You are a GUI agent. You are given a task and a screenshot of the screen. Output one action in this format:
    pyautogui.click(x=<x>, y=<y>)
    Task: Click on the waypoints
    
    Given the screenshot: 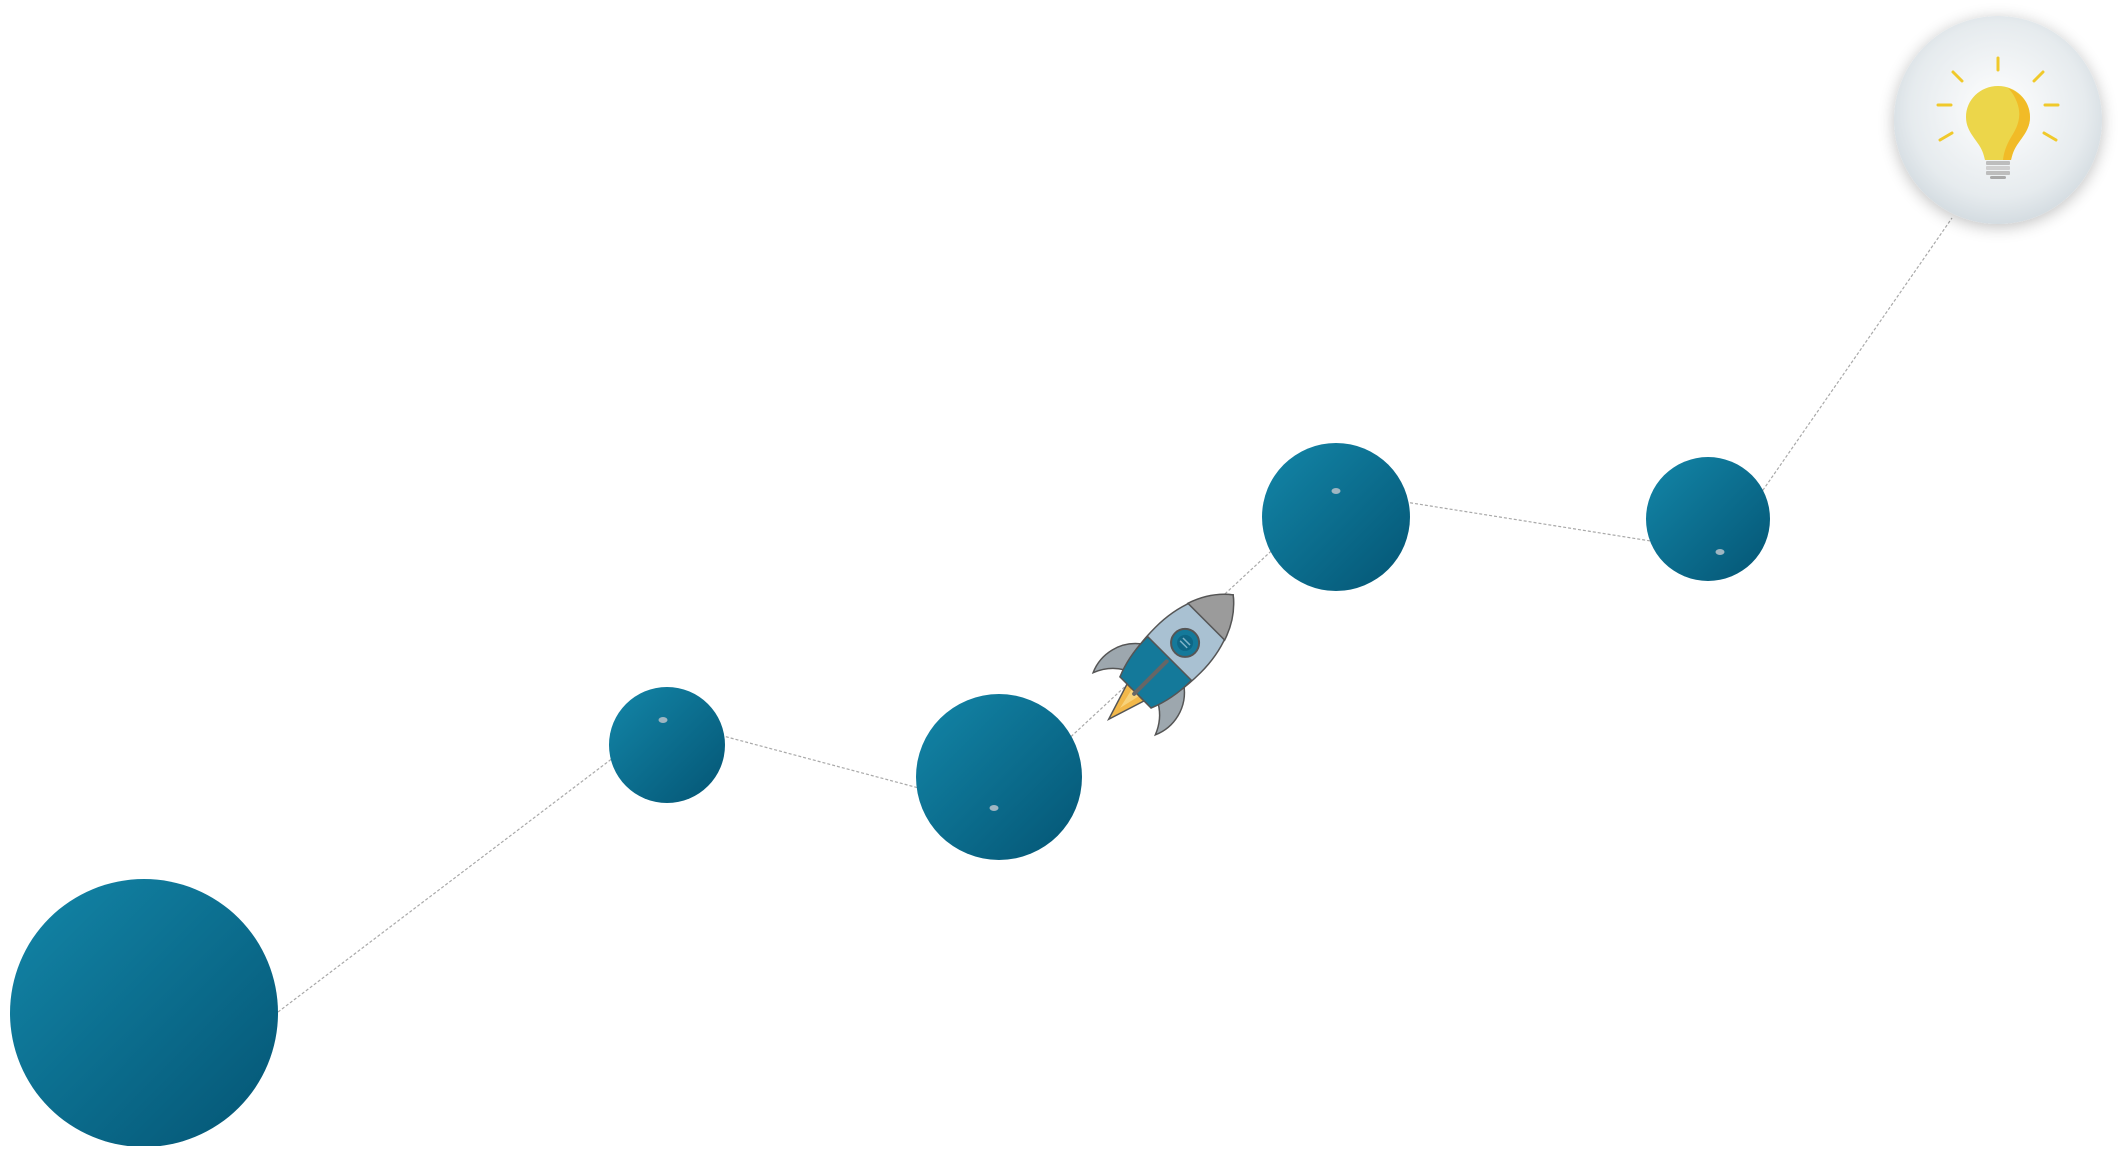 What is the action you would take?
    pyautogui.click(x=1191, y=649)
    